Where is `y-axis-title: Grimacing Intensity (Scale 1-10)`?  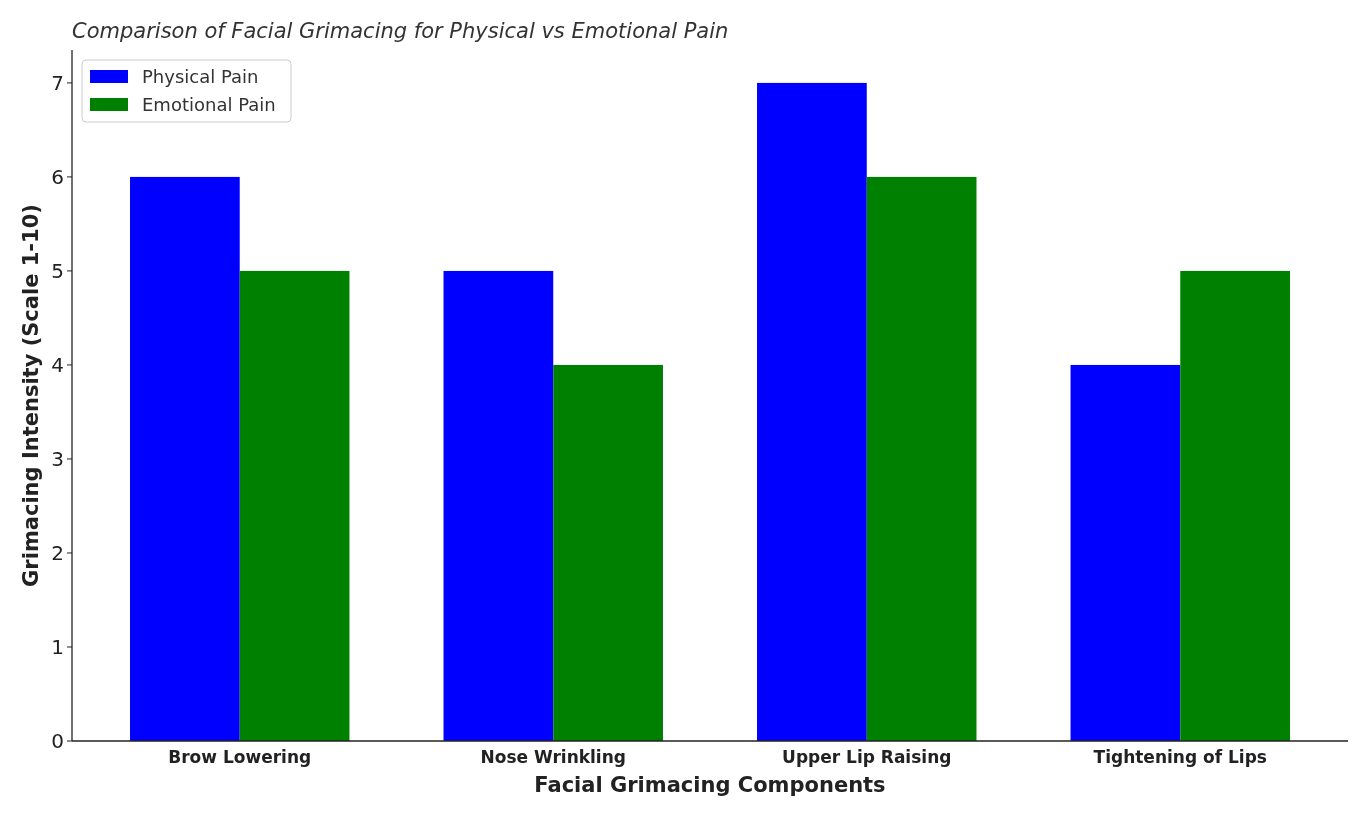
y-axis-title: Grimacing Intensity (Scale 1-10) is located at coordinates (31, 395).